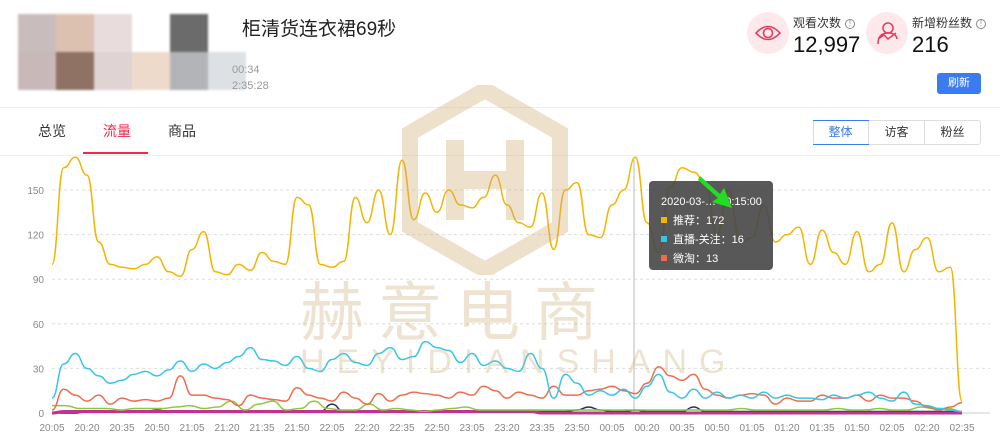 The height and width of the screenshot is (434, 1000). What do you see at coordinates (485, 180) in the screenshot?
I see `watermark-logo` at bounding box center [485, 180].